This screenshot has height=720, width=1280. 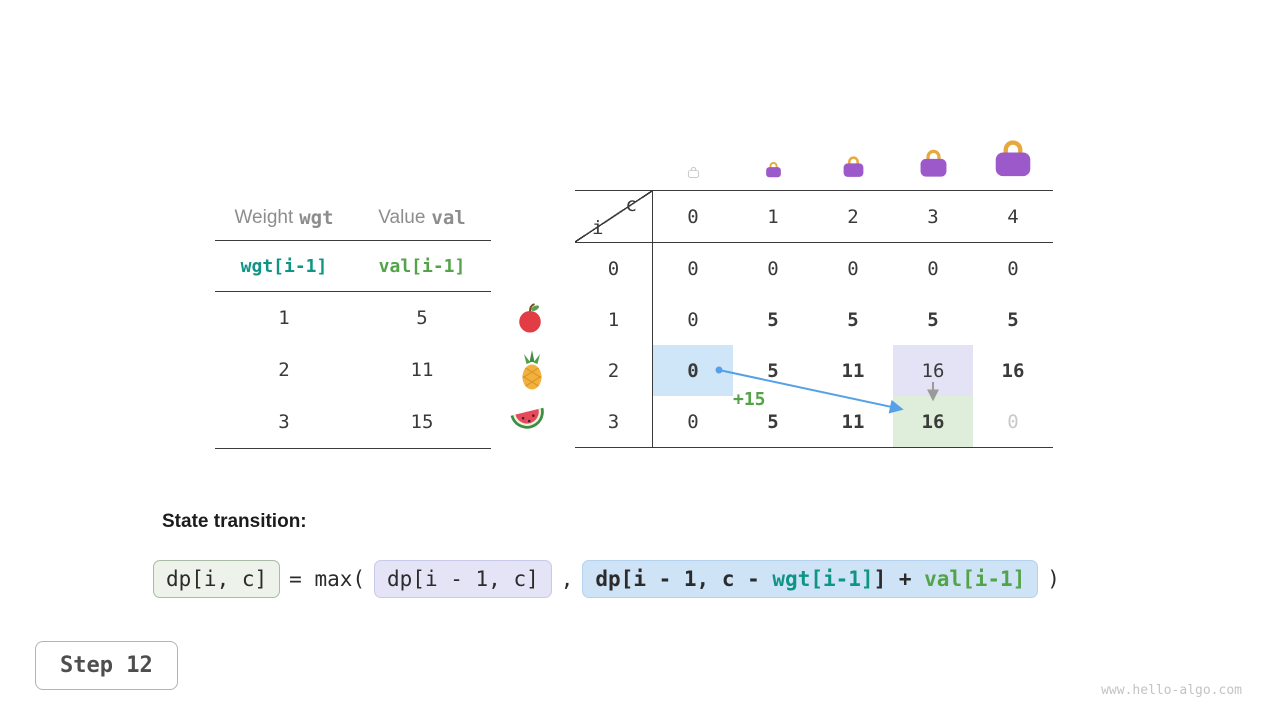 What do you see at coordinates (614, 268) in the screenshot?
I see `dp-row-header: 0` at bounding box center [614, 268].